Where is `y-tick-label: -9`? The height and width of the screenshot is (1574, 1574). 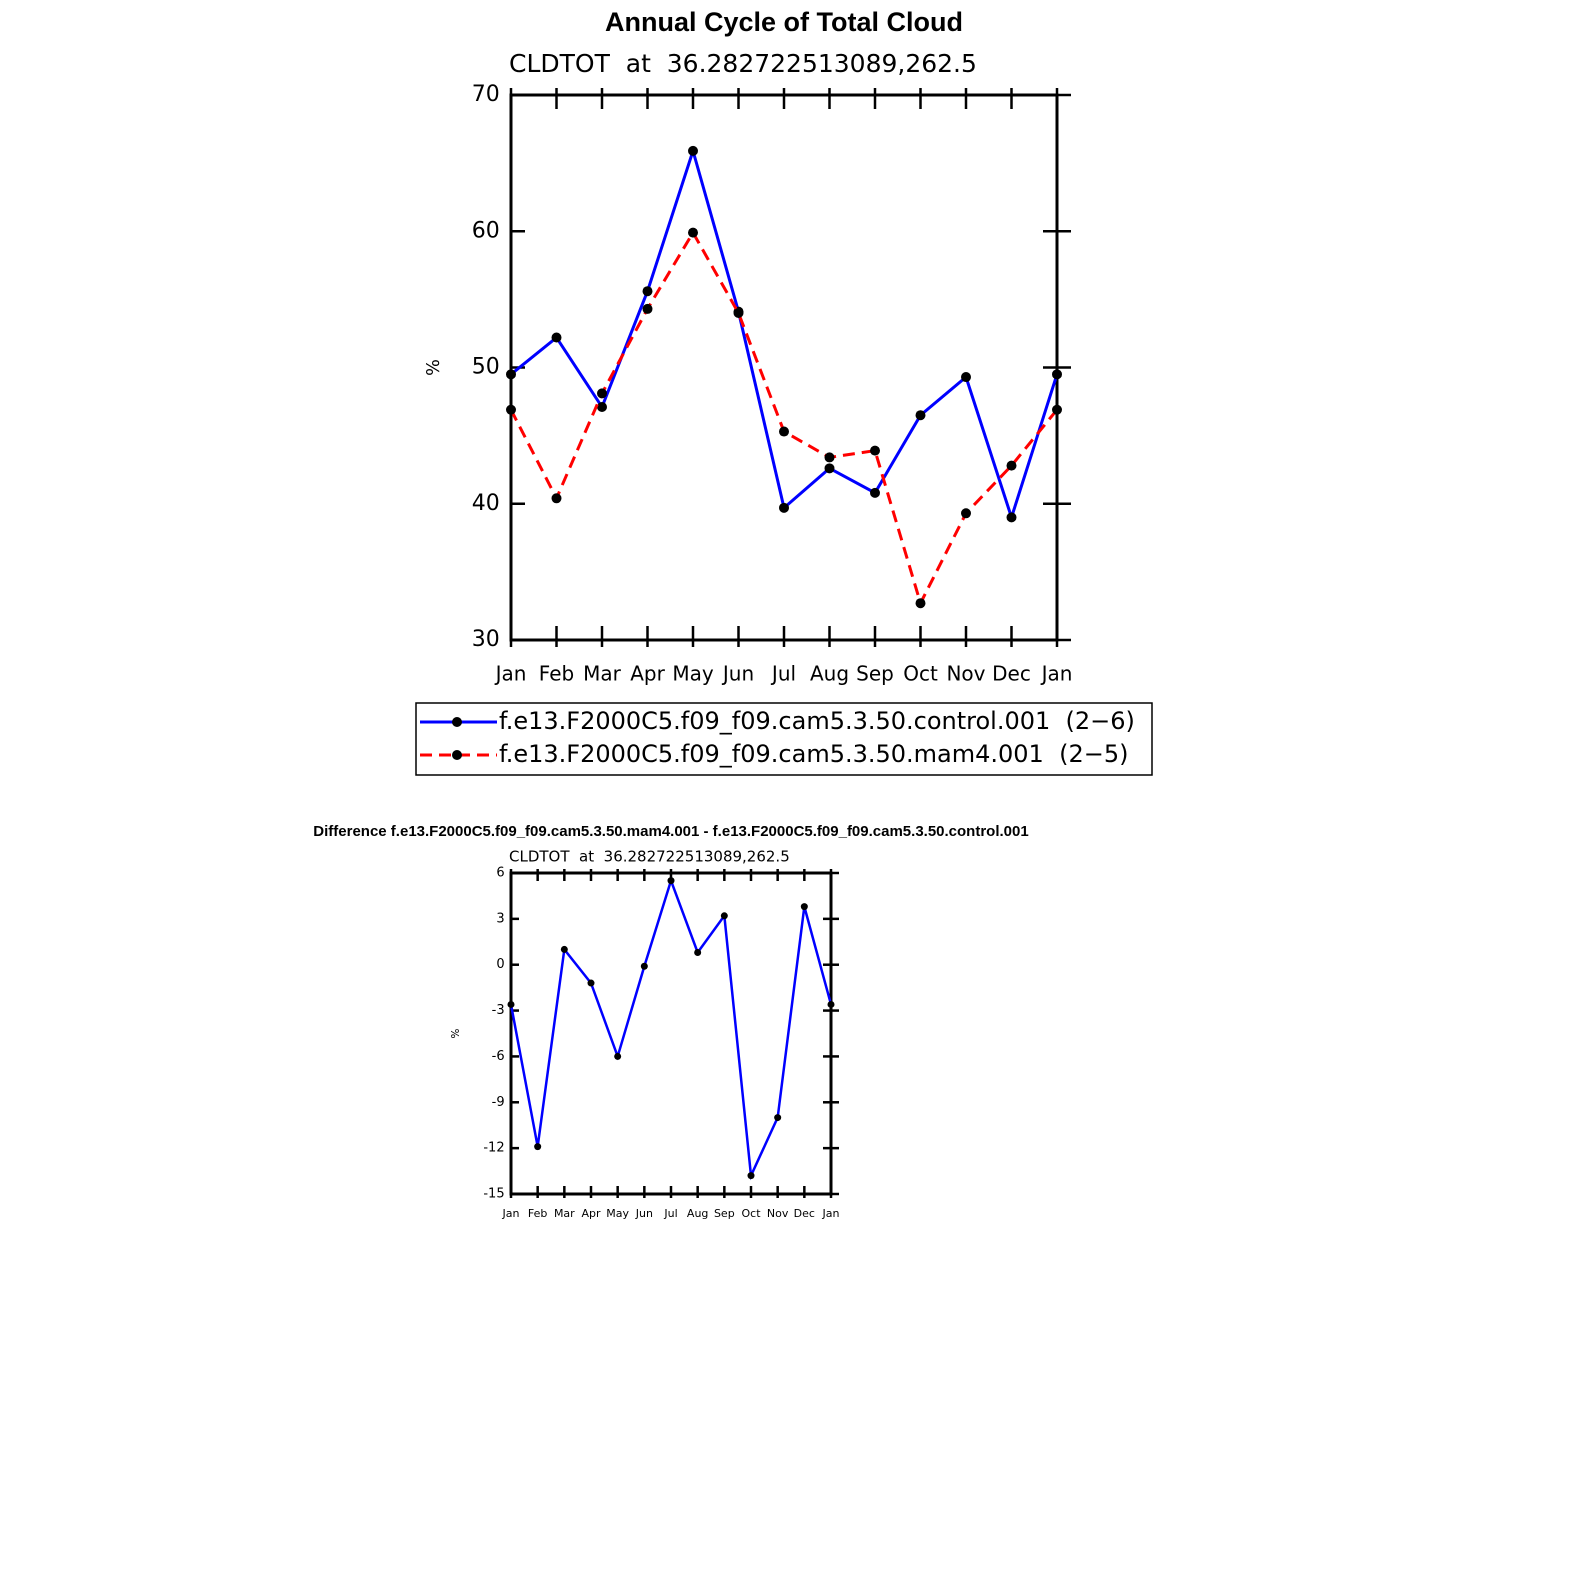 y-tick-label: -9 is located at coordinates (498, 1102).